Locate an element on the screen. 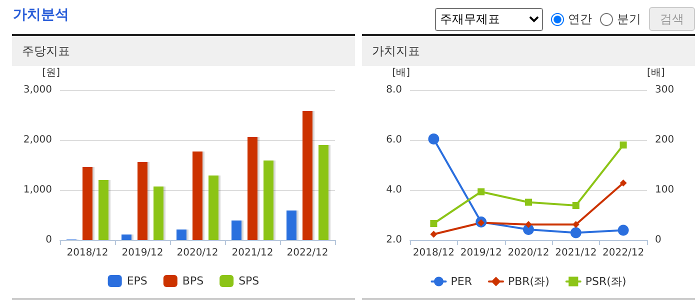 The image size is (700, 300). y2-tick-label: 100 is located at coordinates (664, 190).